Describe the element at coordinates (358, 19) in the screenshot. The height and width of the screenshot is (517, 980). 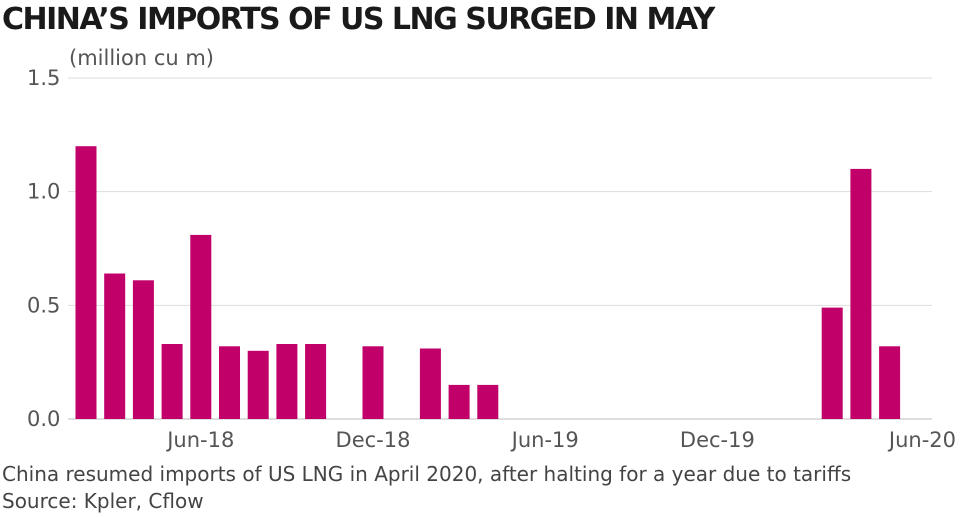
I see `chart-title: CHINA’S IMPORTS OF US LNG SURGED IN MAY` at that location.